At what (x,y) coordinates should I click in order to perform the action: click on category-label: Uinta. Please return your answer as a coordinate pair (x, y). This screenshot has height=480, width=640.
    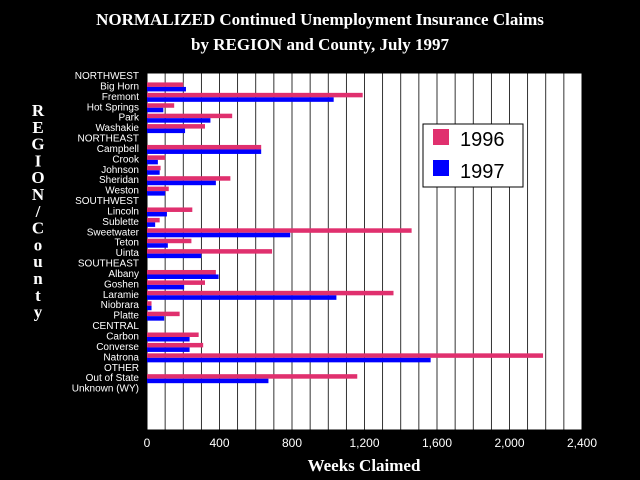
    Looking at the image, I should click on (128, 253).